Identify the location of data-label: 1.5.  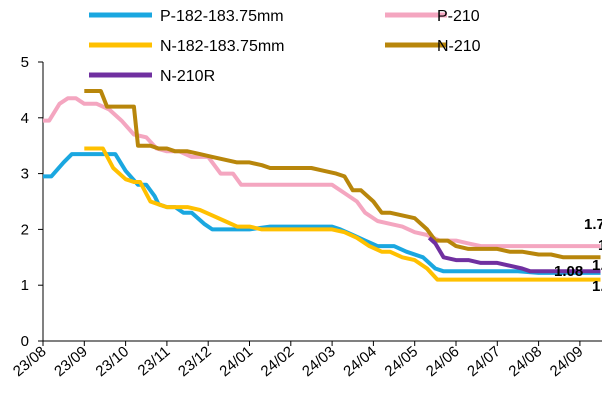
(600, 245).